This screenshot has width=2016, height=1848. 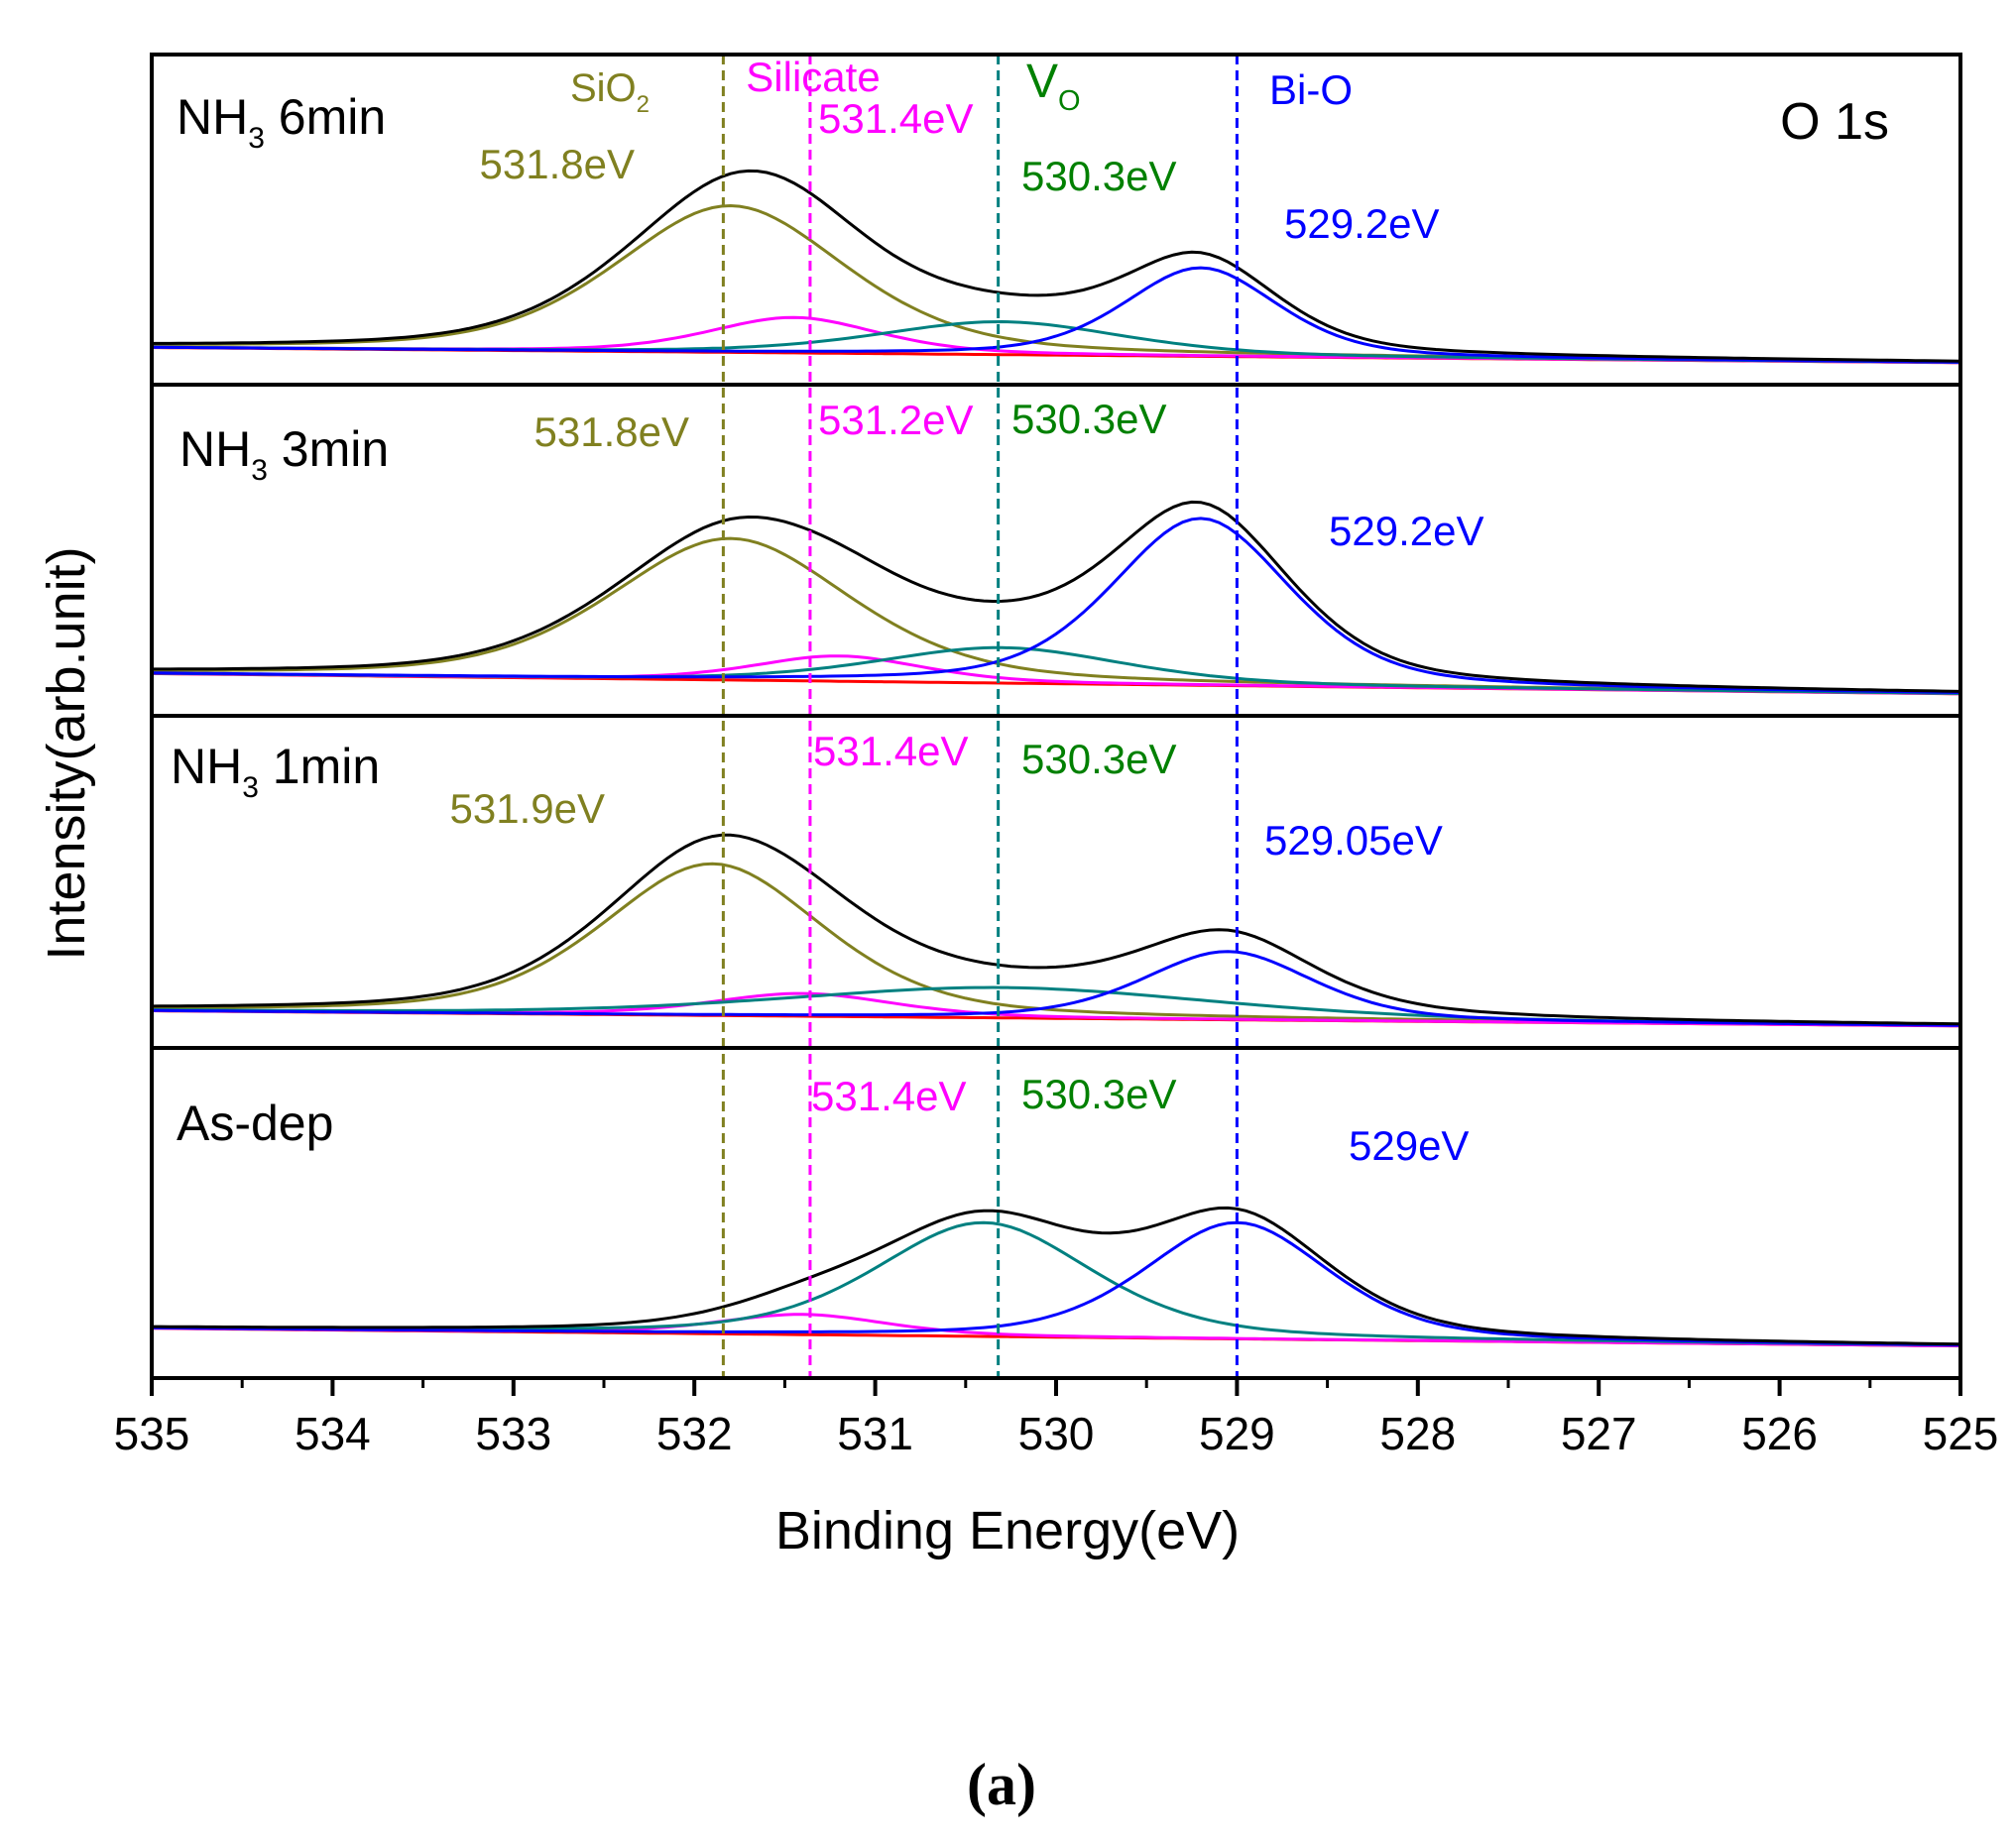 What do you see at coordinates (1311, 89) in the screenshot?
I see `reference-label-bi-o: Bi-O` at bounding box center [1311, 89].